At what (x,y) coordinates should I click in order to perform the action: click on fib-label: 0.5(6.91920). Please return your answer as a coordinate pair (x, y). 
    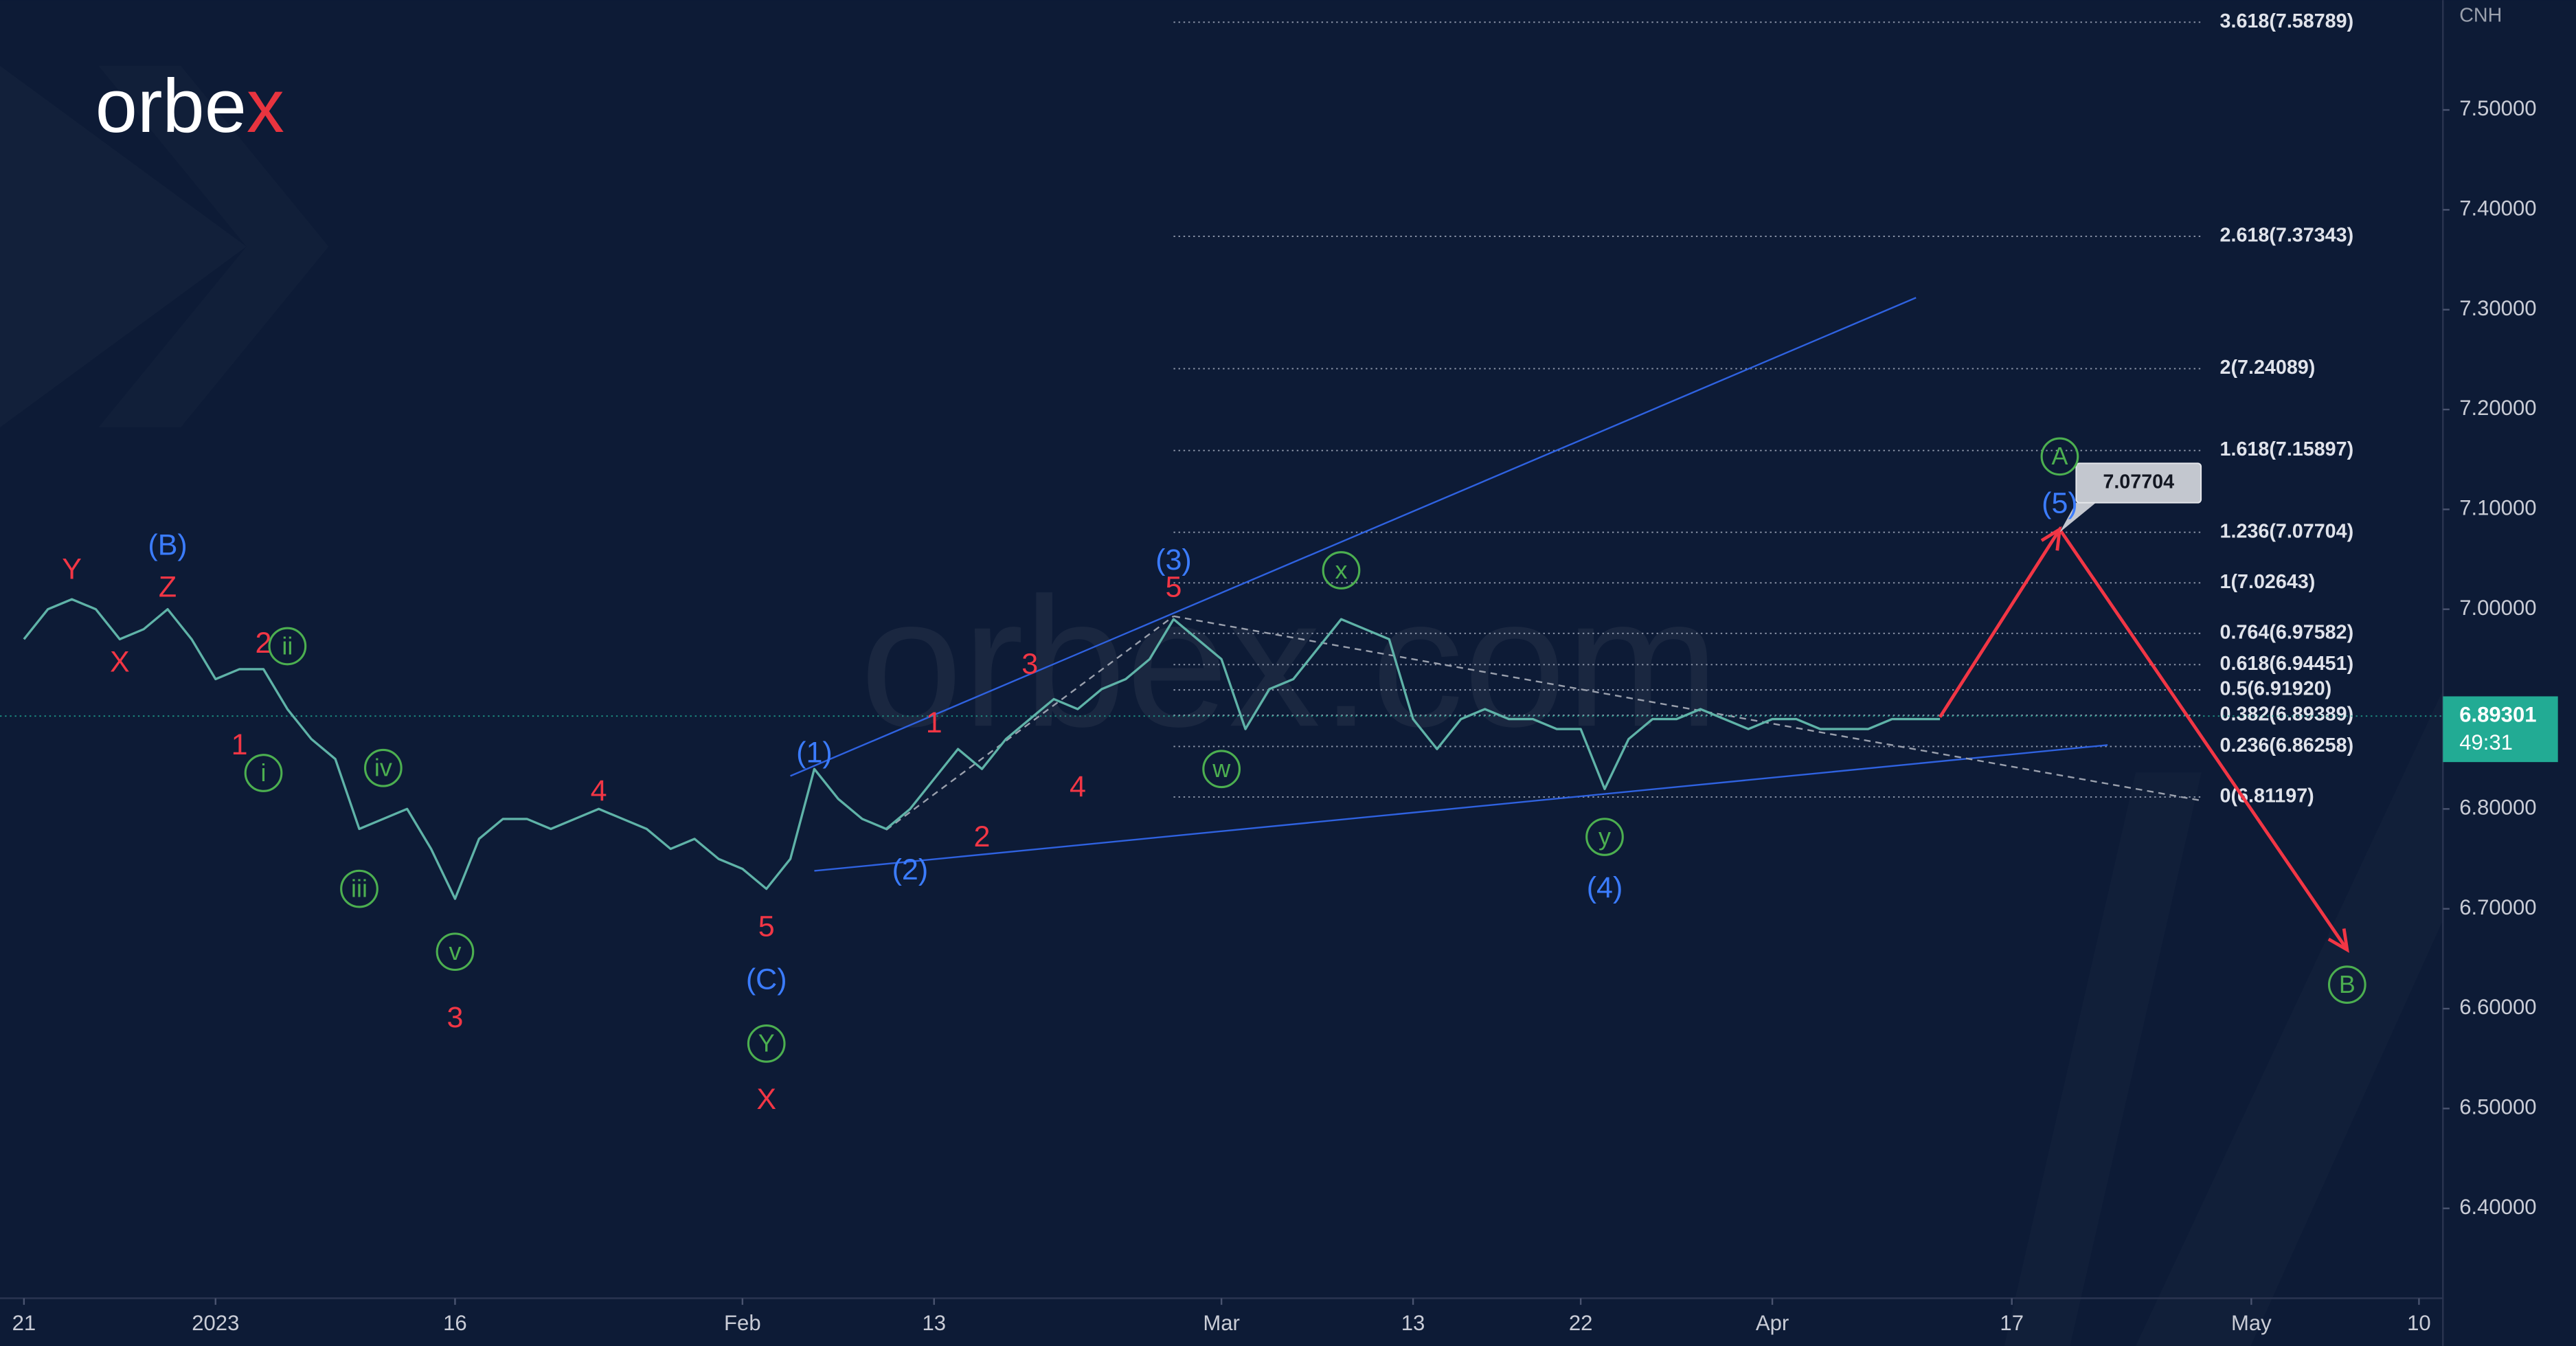
    Looking at the image, I should click on (2276, 689).